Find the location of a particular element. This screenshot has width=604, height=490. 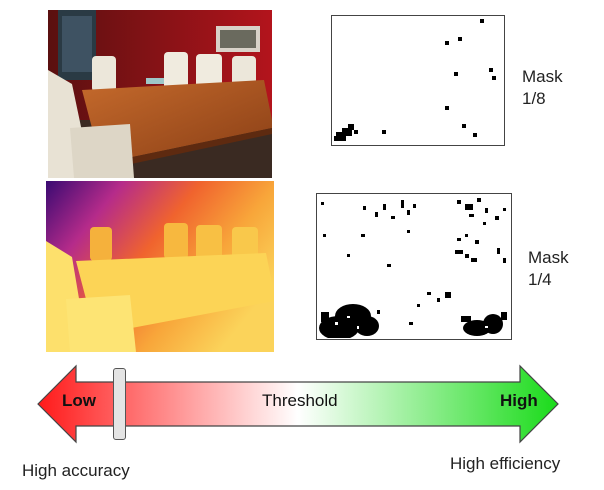

mask-quarter-panel is located at coordinates (414, 266).